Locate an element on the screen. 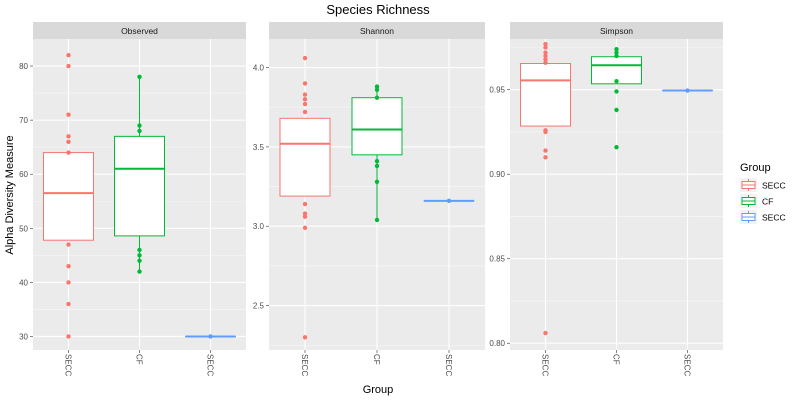 Image resolution: width=800 pixels, height=400 pixels. facet-strip-label: Simpson is located at coordinates (616, 31).